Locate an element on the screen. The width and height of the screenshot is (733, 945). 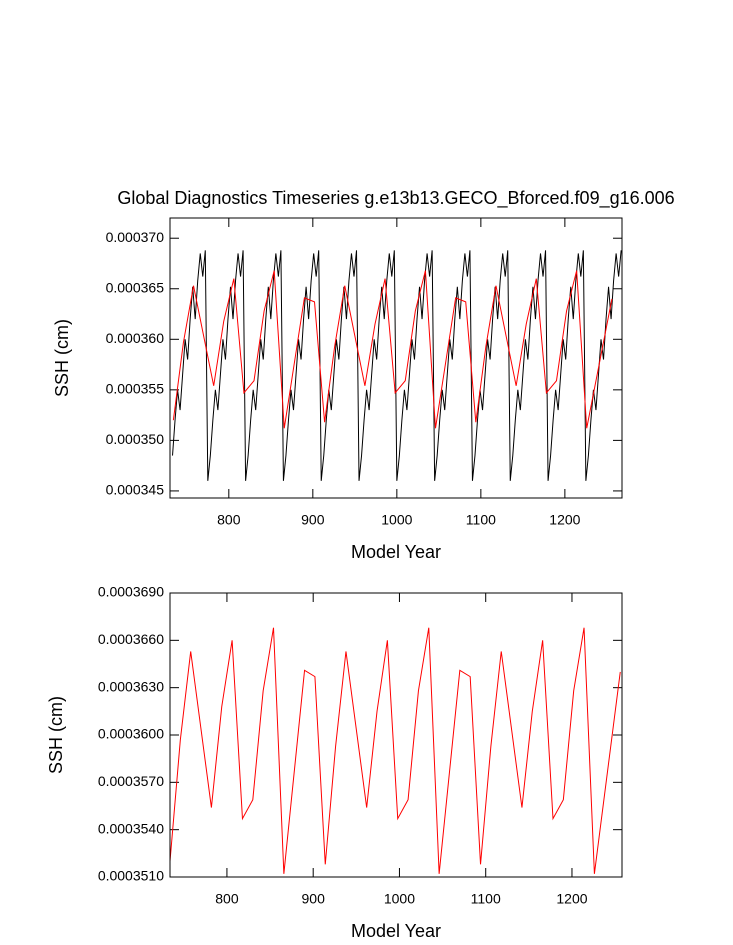
y-tick-label: 0.000370 is located at coordinates (135, 237).